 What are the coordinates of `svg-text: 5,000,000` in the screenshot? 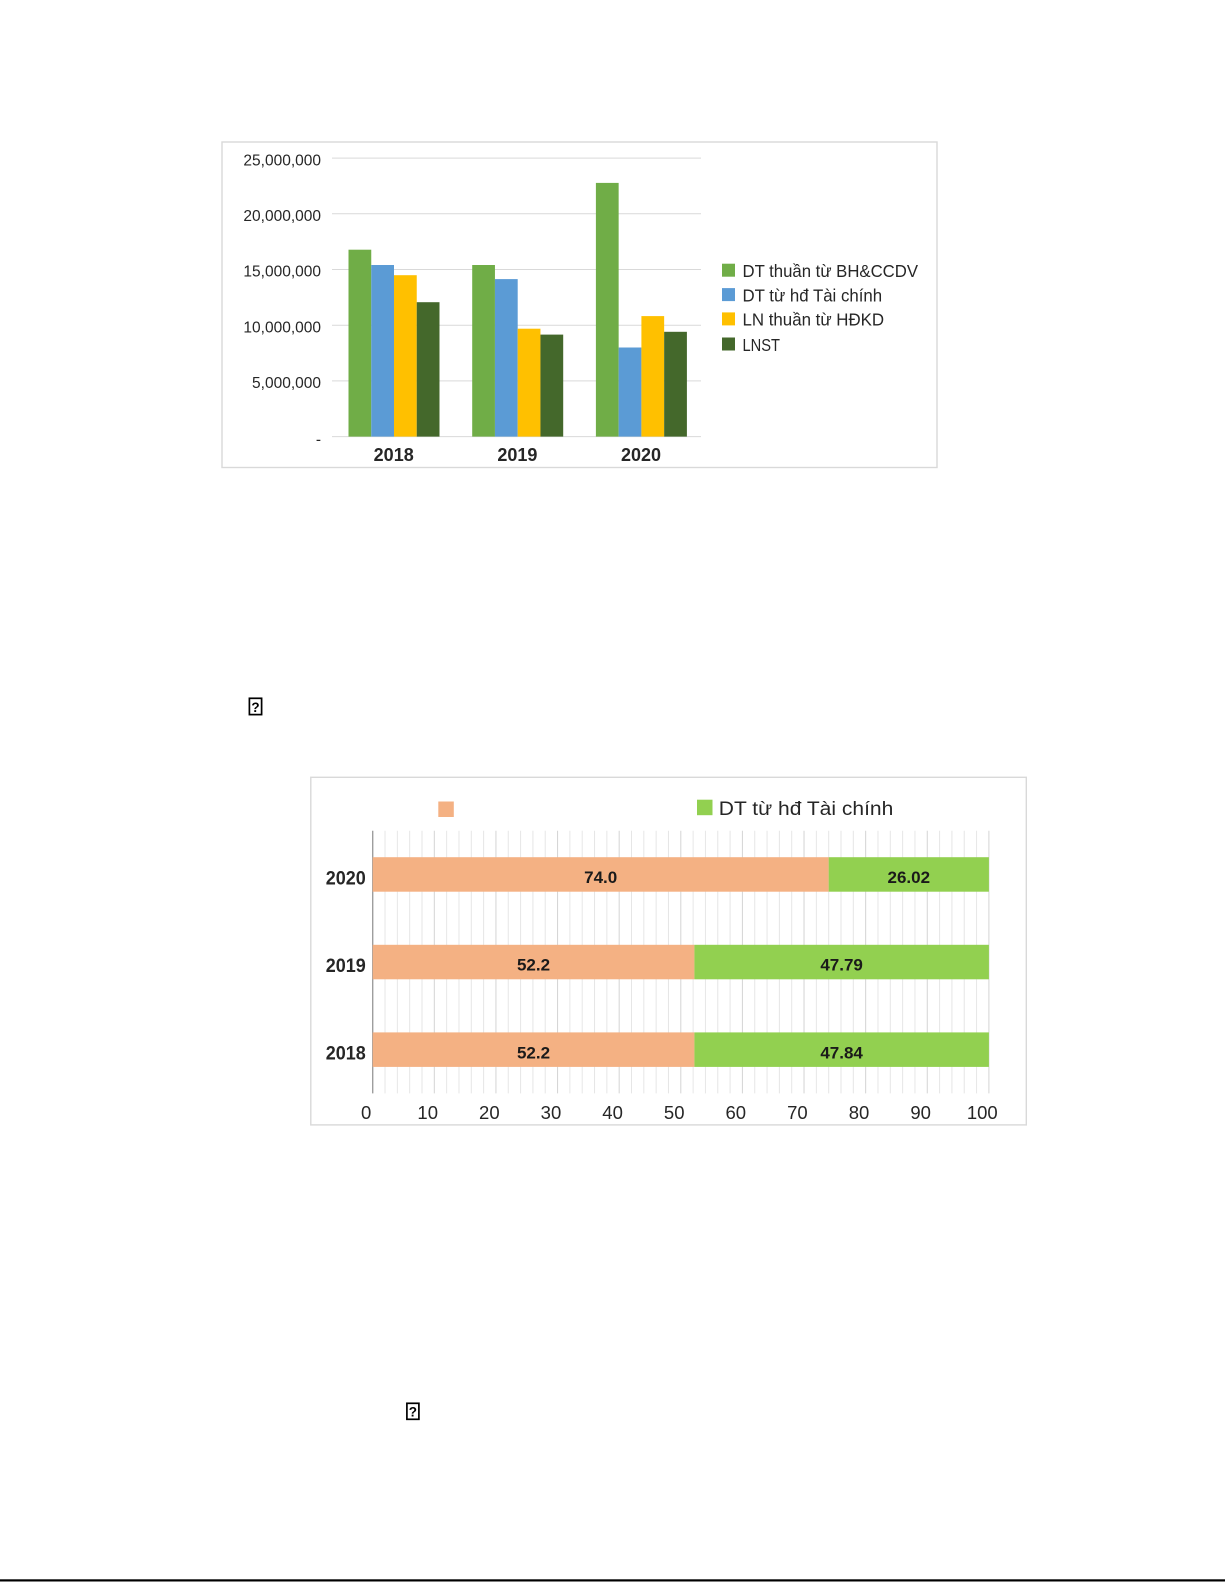 It's located at (286, 383).